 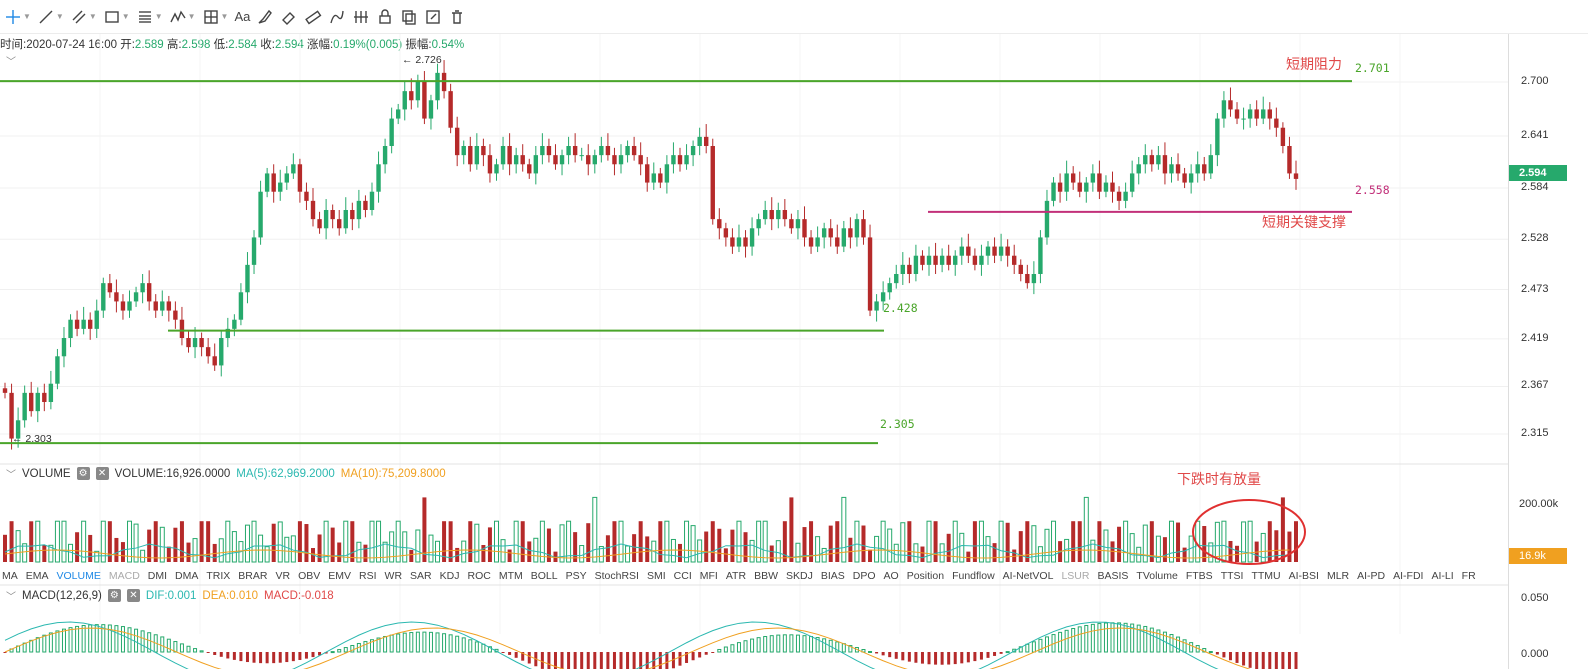 I want to click on brush-icon, so click(x=265, y=16).